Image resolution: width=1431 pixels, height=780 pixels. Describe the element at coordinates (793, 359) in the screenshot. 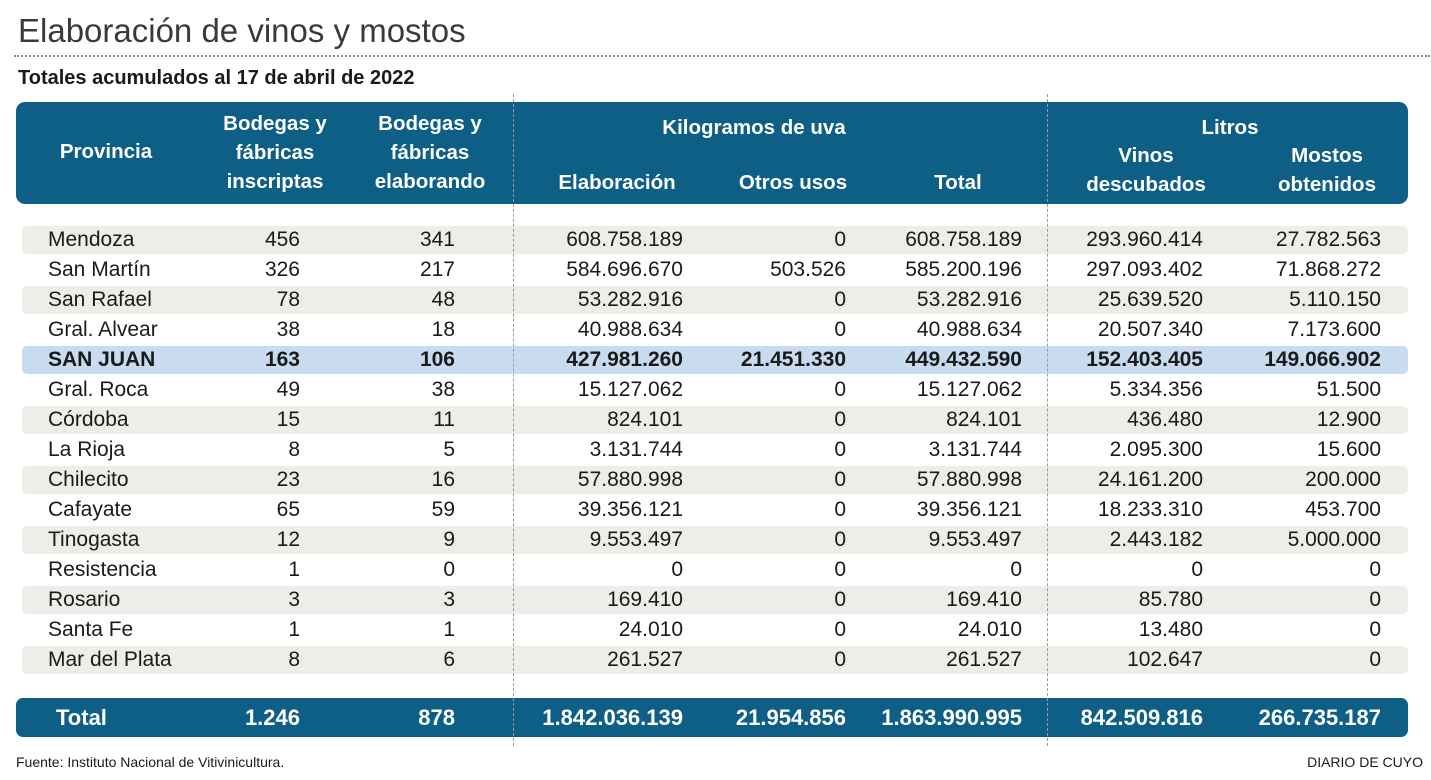

I see `cell-otros-usos: 21.451.330` at that location.